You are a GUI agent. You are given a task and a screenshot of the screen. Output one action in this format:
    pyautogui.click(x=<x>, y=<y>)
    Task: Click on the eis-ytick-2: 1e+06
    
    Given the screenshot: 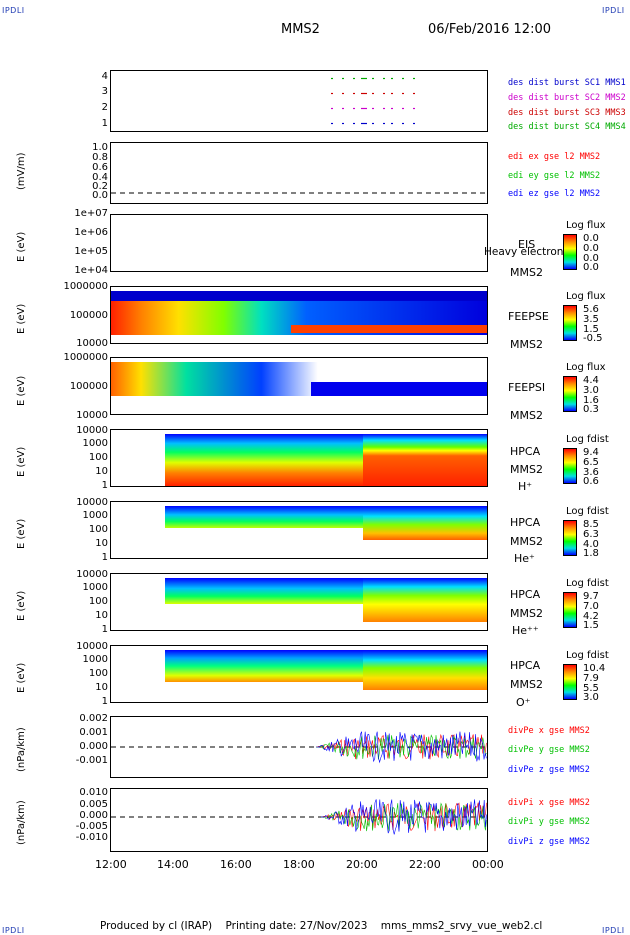 What is the action you would take?
    pyautogui.click(x=91, y=232)
    